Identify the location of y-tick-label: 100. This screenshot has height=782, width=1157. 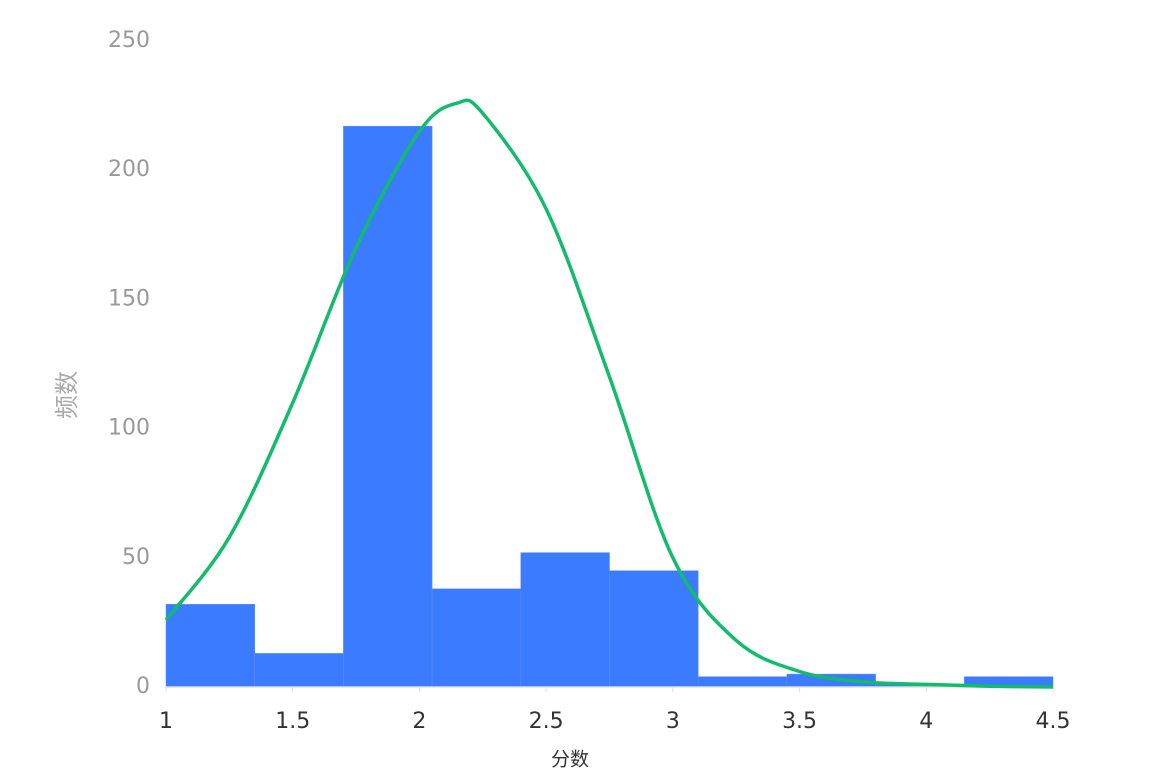
(129, 428).